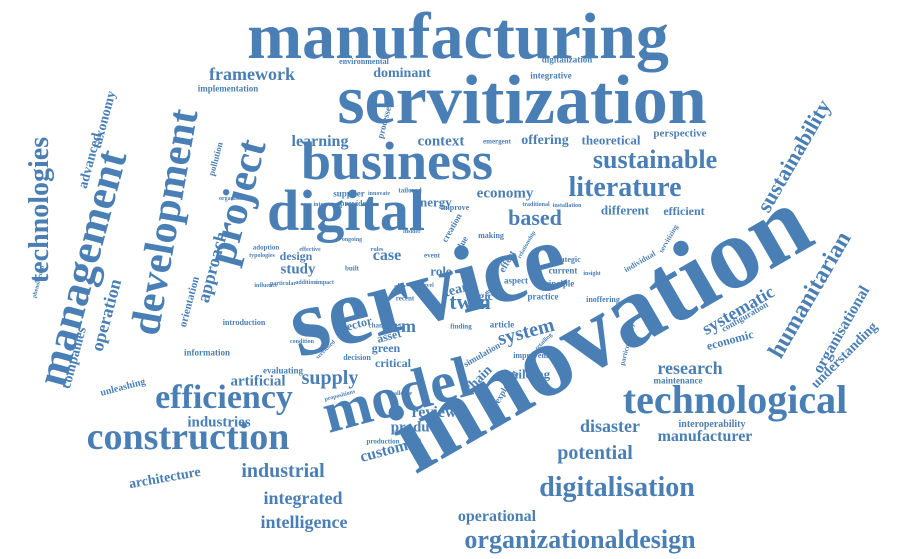 The image size is (900, 559). What do you see at coordinates (455, 207) in the screenshot?
I see `word-improve: improve` at bounding box center [455, 207].